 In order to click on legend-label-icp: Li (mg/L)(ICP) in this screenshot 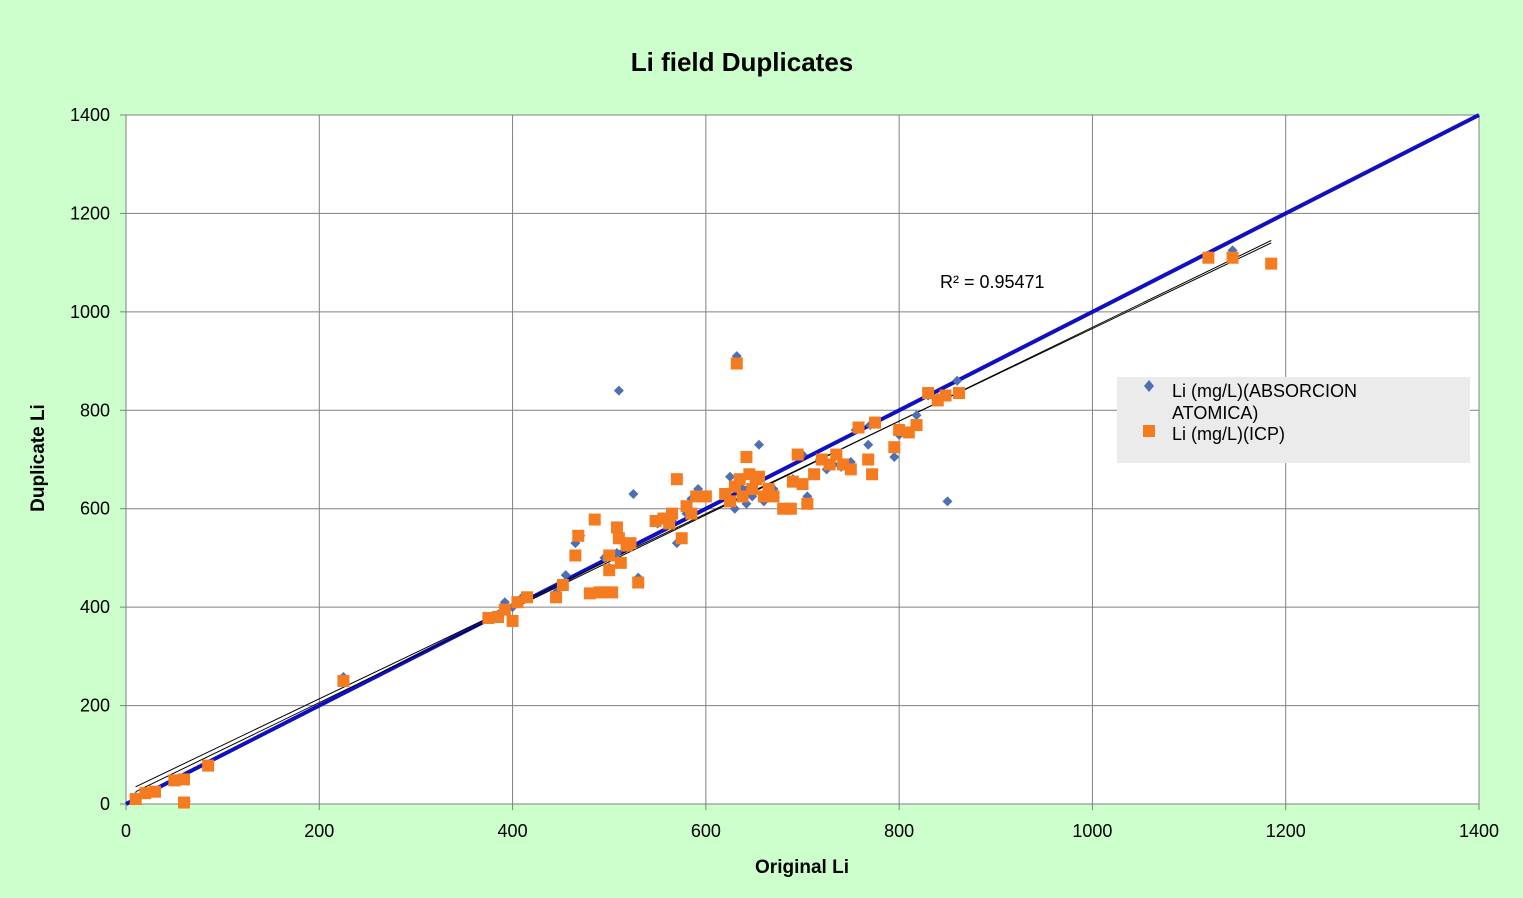, I will do `click(1228, 434)`.